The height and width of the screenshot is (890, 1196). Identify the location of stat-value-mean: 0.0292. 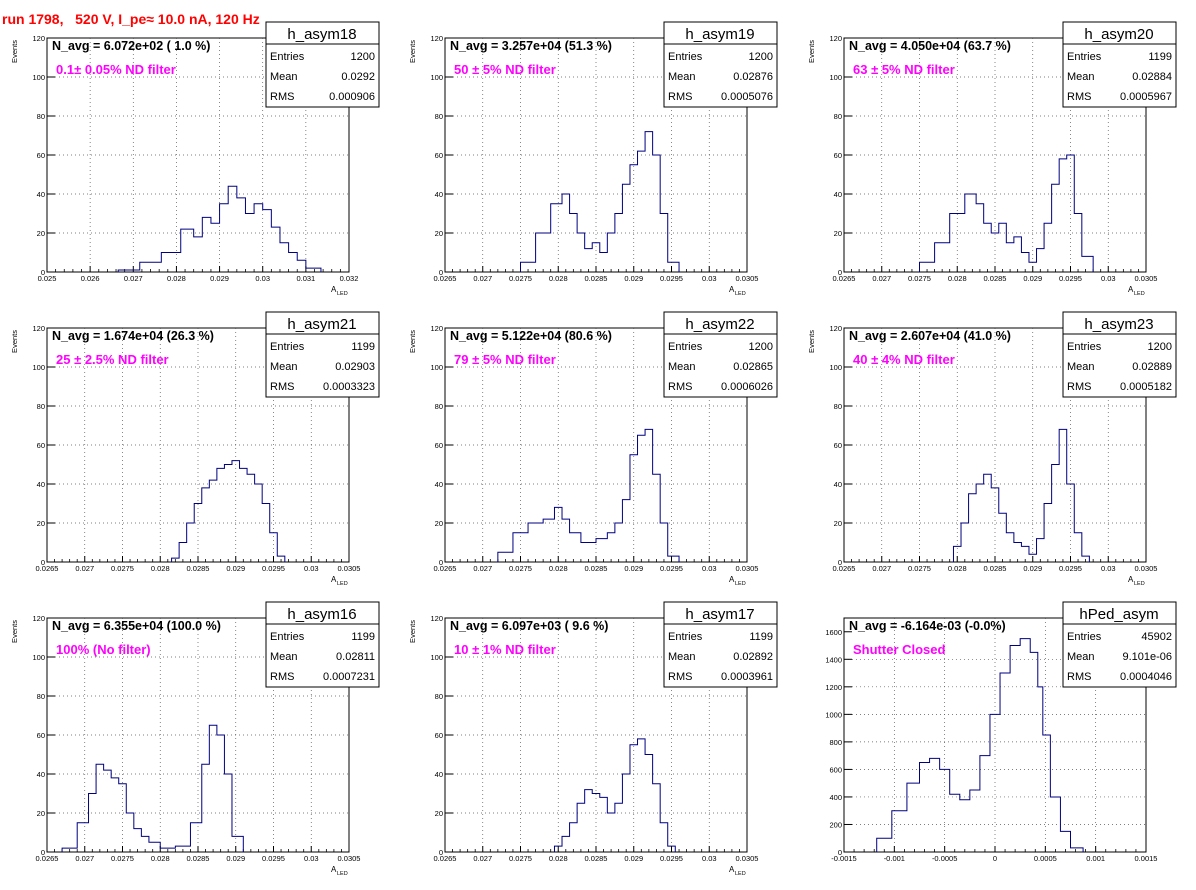
(358, 77).